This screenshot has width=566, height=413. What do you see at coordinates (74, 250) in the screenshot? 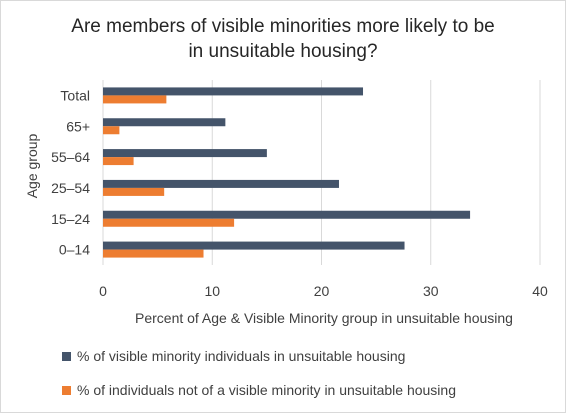
I see `category-label: 0–14` at bounding box center [74, 250].